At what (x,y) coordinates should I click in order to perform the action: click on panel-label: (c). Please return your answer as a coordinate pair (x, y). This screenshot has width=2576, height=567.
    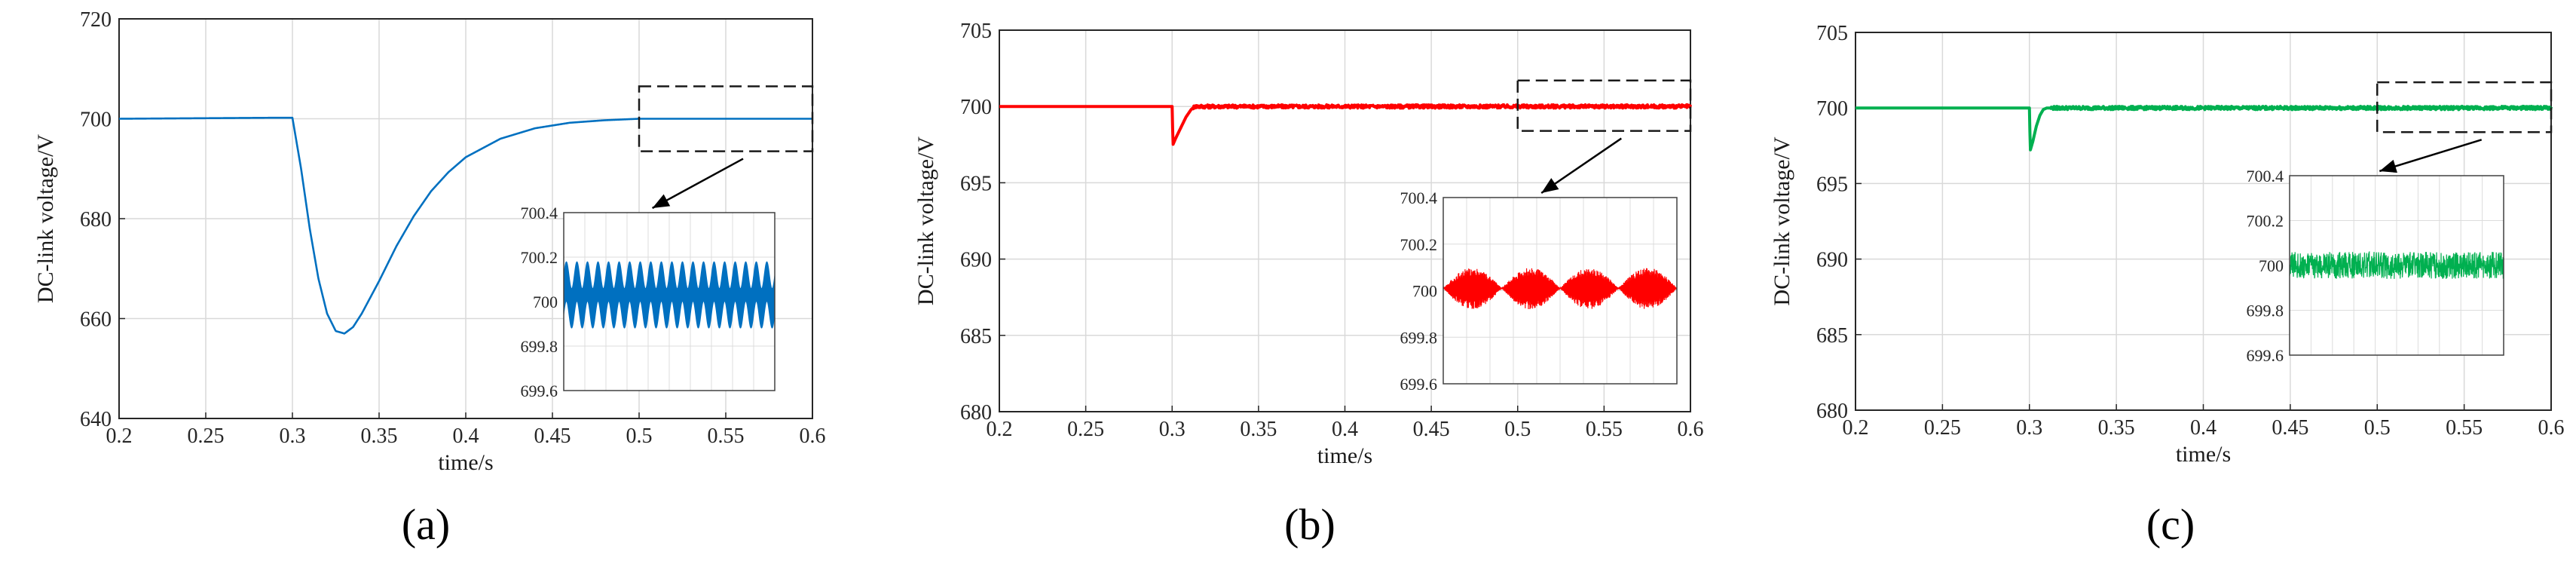
    Looking at the image, I should click on (2170, 524).